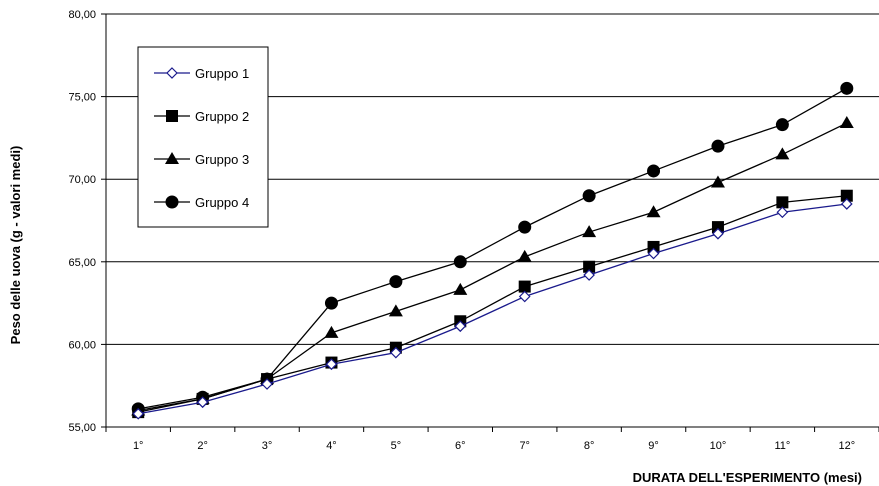  I want to click on x-tick-label: 1°, so click(138, 446).